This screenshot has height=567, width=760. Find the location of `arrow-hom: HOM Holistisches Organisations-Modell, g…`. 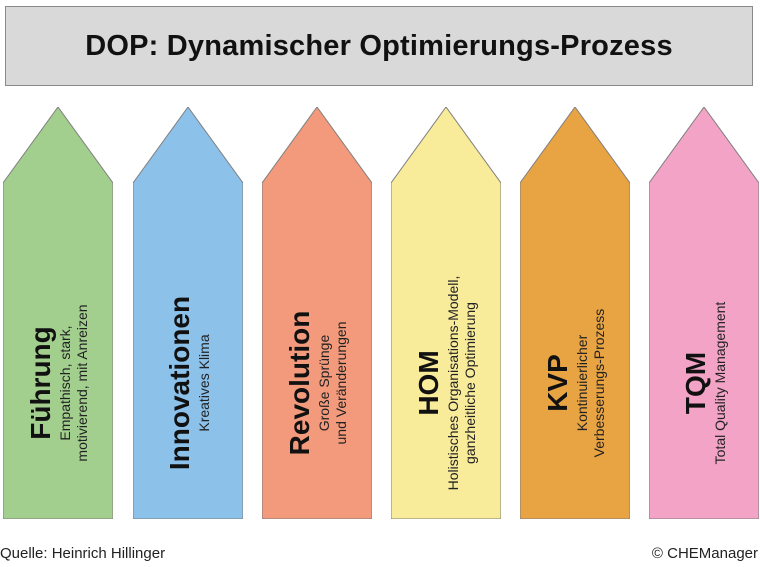

arrow-hom: HOM Holistisches Organisations-Modell, g… is located at coordinates (446, 313).